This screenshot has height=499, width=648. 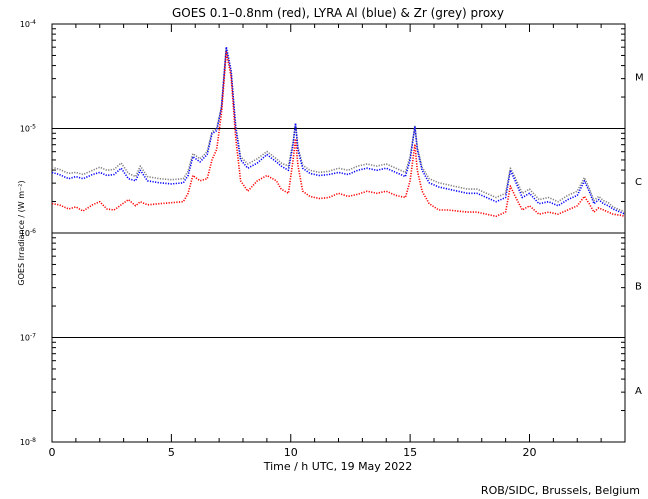 What do you see at coordinates (639, 77) in the screenshot?
I see `flare-class-label: M` at bounding box center [639, 77].